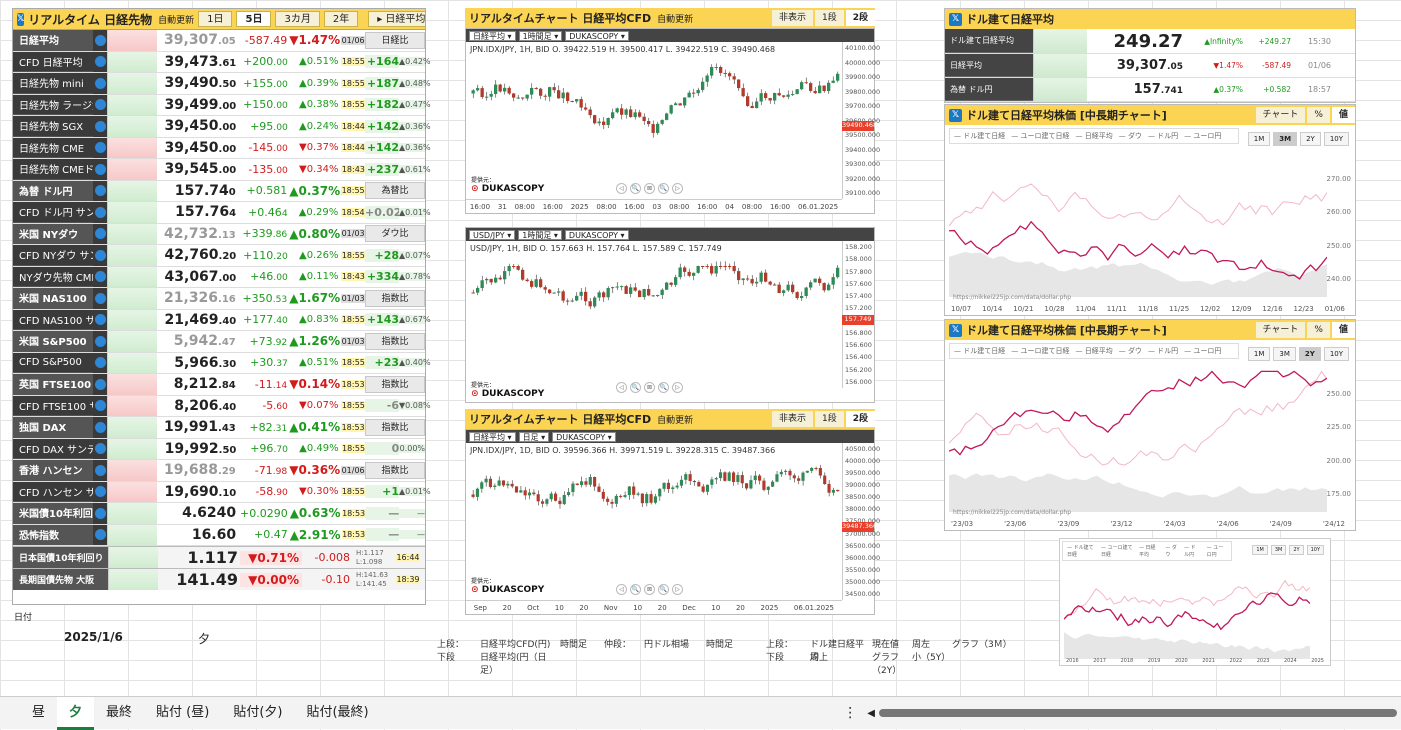  What do you see at coordinates (219, 535) in the screenshot?
I see `market-row: 恐怖指数 16.60 +0.47 ▲2.91% 18:53— —` at bounding box center [219, 535].